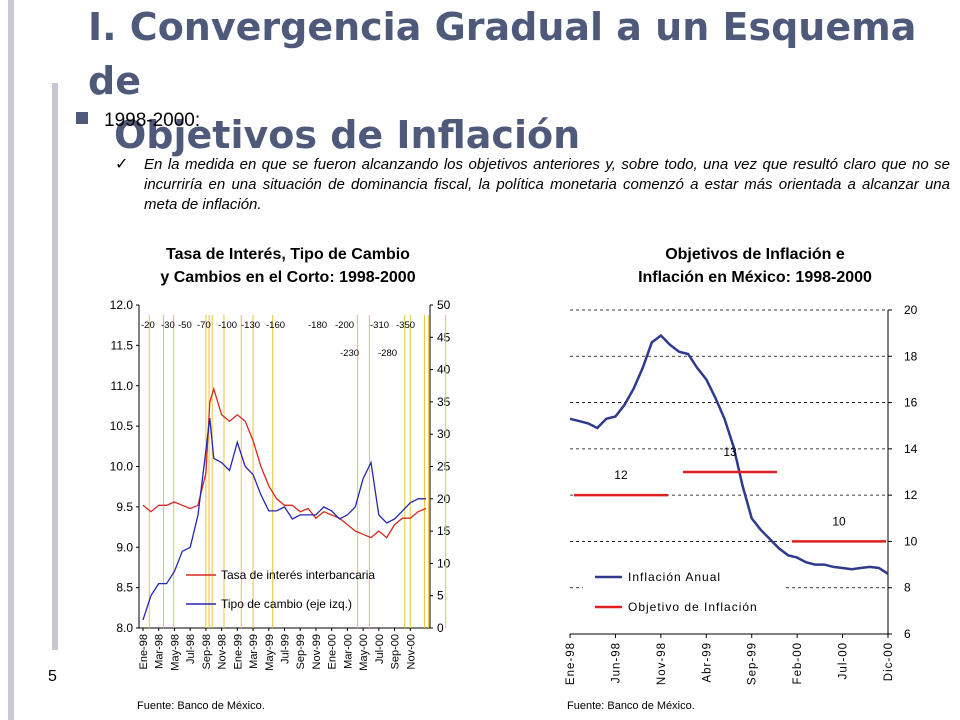 The image size is (960, 720). What do you see at coordinates (444, 563) in the screenshot?
I see `chart1-right-tick-label: 10` at bounding box center [444, 563].